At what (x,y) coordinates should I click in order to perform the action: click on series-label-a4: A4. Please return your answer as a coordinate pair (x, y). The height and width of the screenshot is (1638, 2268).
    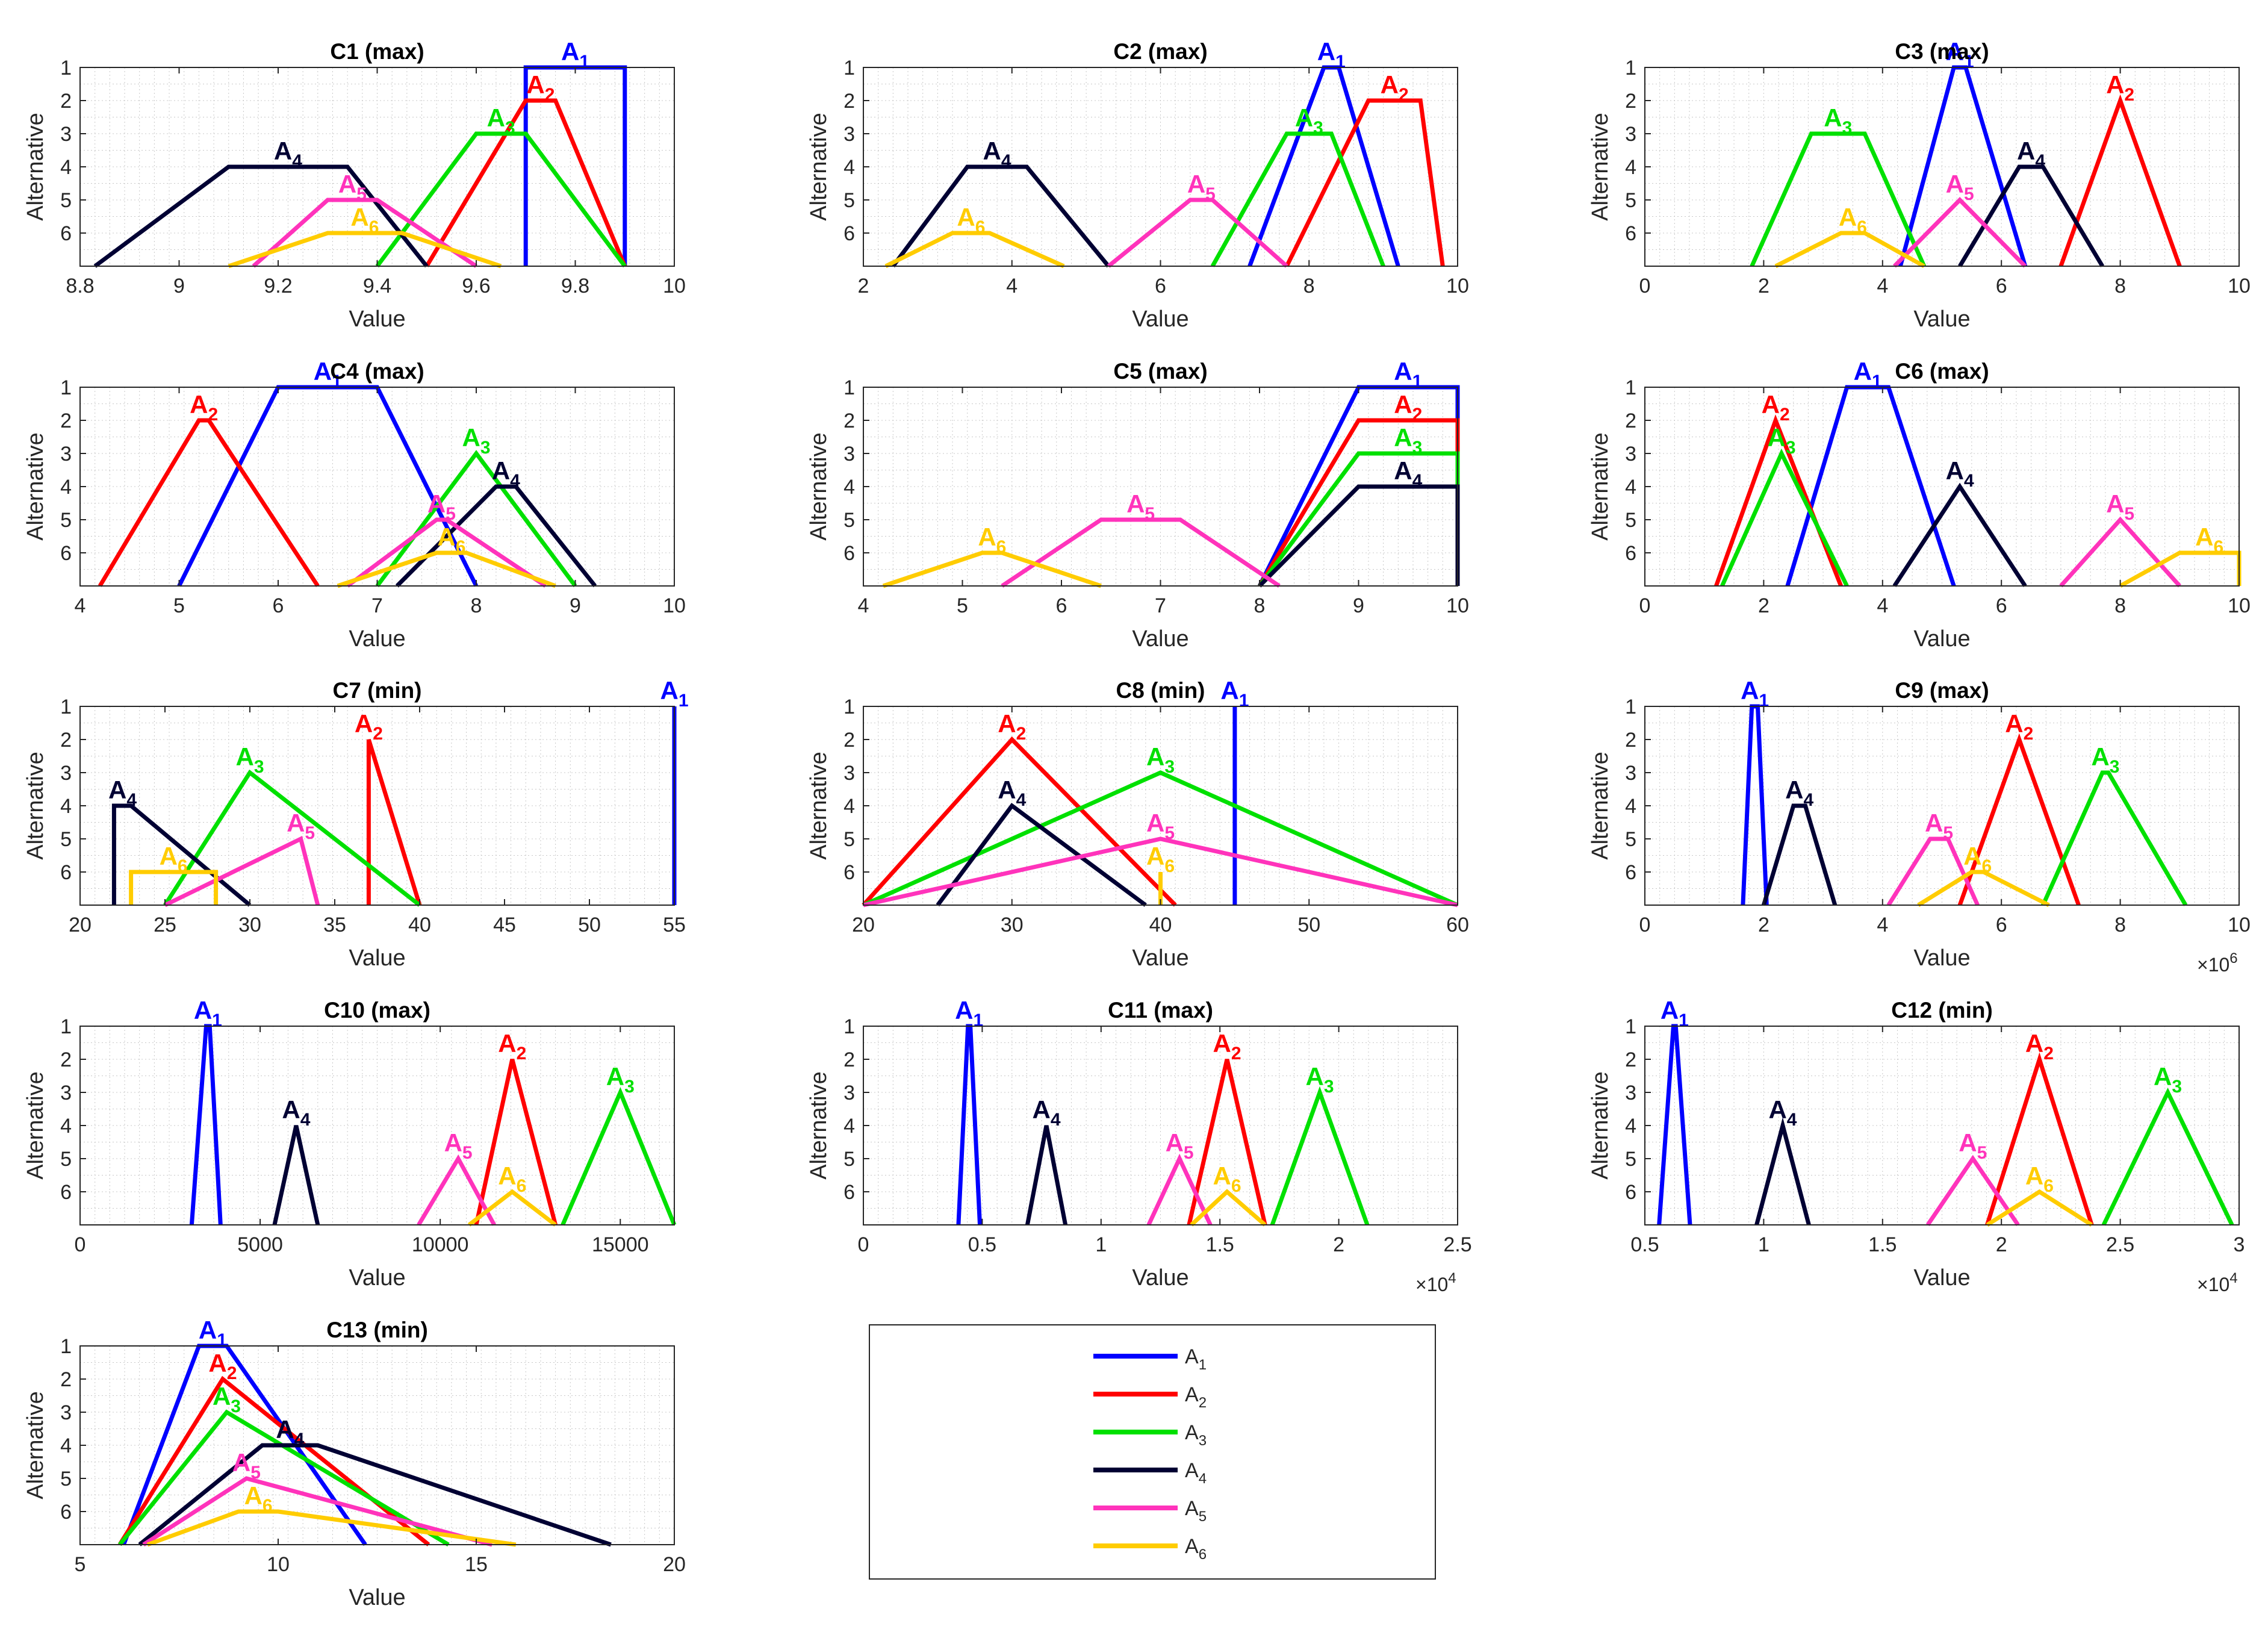
    Looking at the image, I should click on (997, 154).